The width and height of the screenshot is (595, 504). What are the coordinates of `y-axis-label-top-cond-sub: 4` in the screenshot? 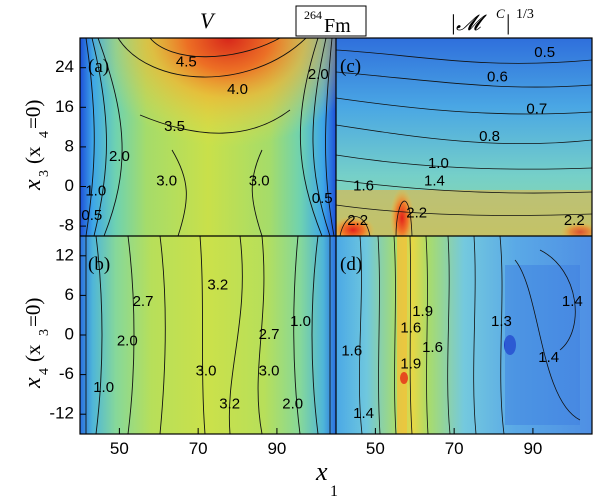 It's located at (44, 134).